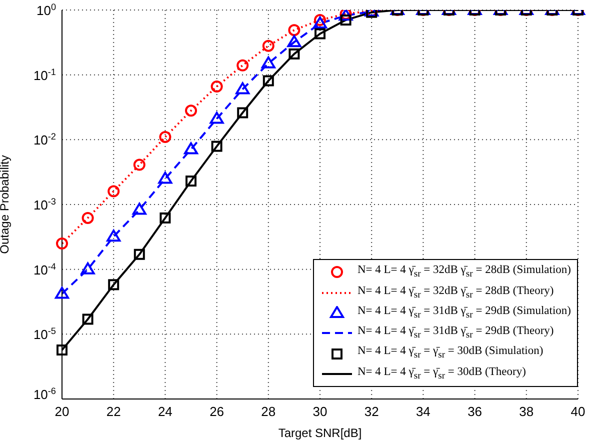 The width and height of the screenshot is (592, 441). Describe the element at coordinates (455, 333) in the screenshot. I see `legend-label: N= 4 L= 4 γ̄$_{sr}$ = 31dB γ̄$_{sr}$ = 29dB (Theory)` at that location.